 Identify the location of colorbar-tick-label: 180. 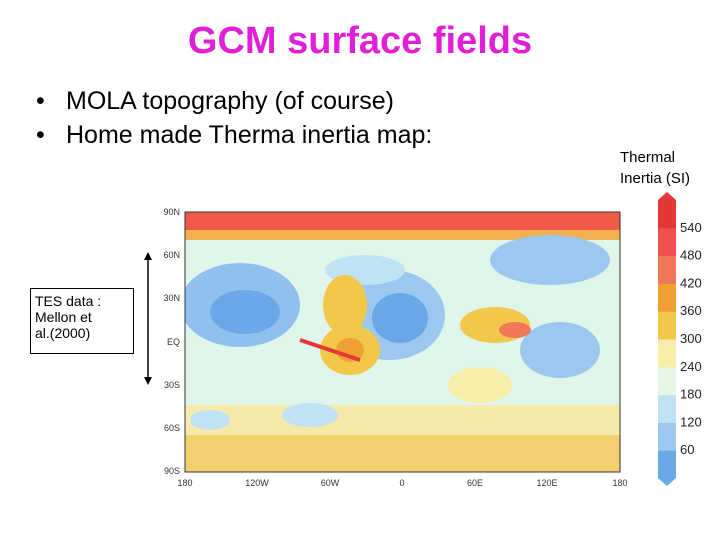
(691, 394).